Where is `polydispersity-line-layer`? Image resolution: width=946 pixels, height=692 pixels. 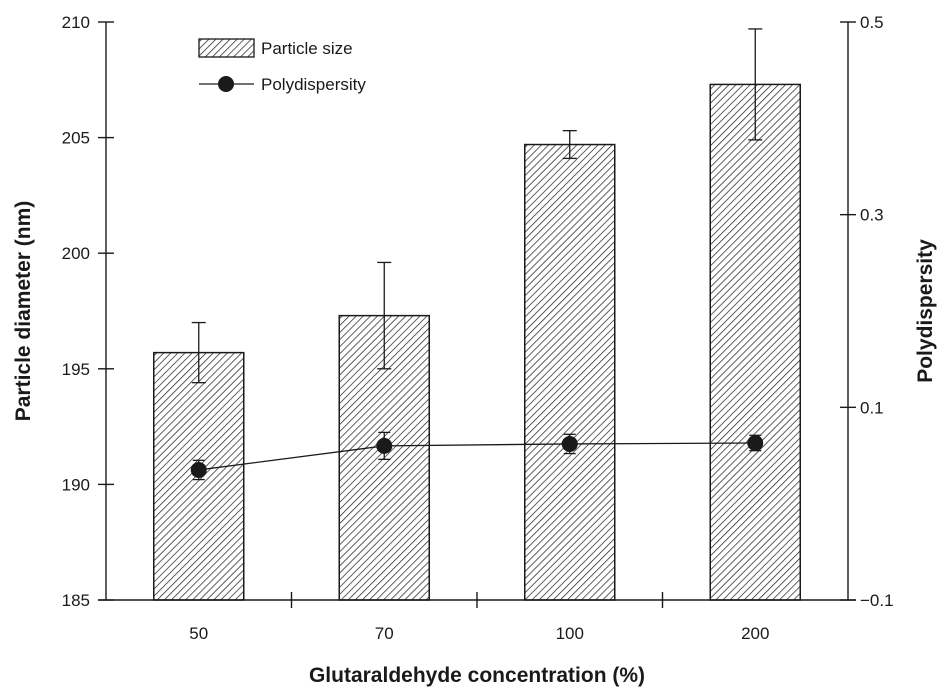 polydispersity-line-layer is located at coordinates (477, 456).